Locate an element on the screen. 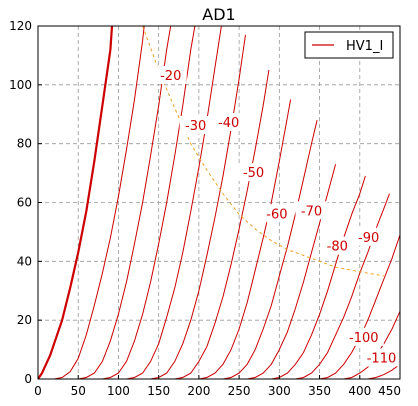 The width and height of the screenshot is (418, 406). curve-label-text: -100 is located at coordinates (364, 338).